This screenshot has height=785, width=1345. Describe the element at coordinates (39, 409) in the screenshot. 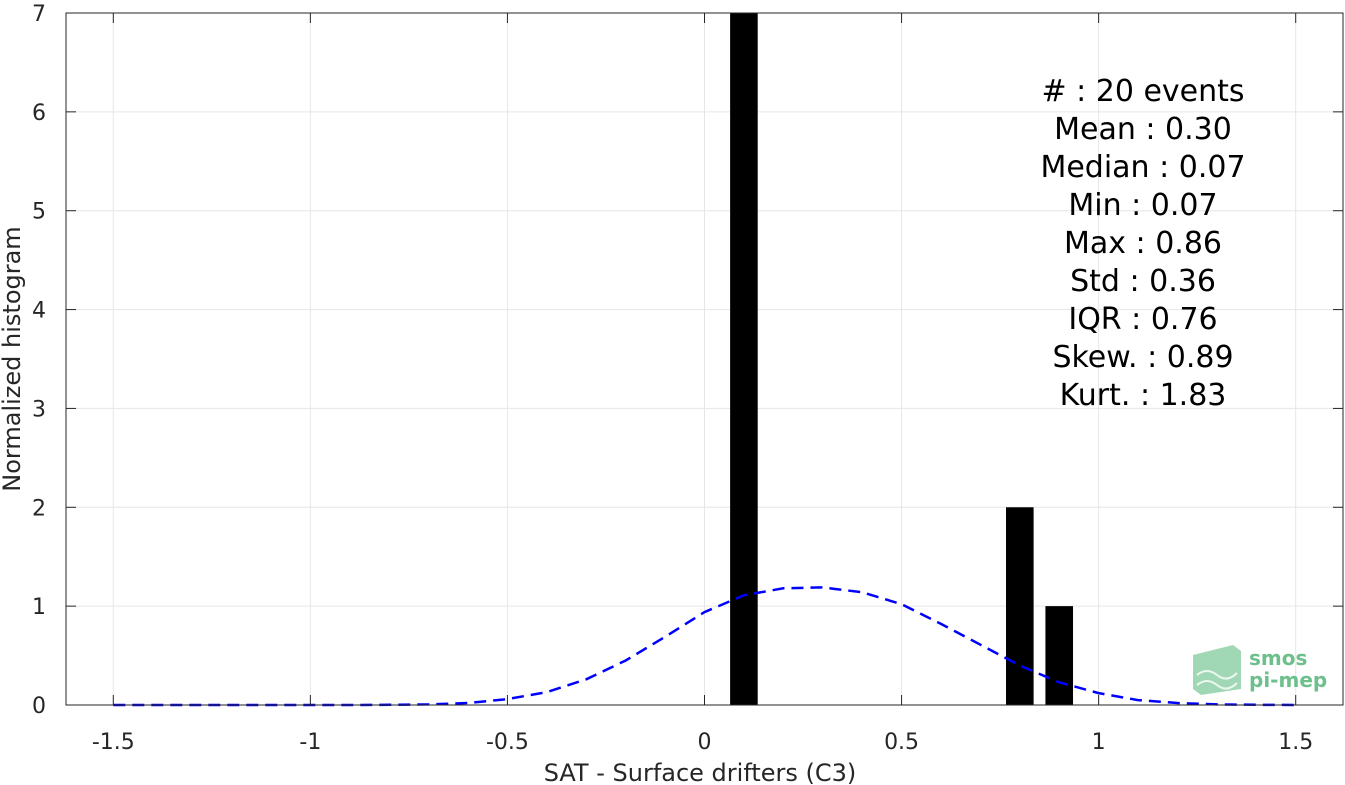

I see `y-tick-label: 3` at that location.